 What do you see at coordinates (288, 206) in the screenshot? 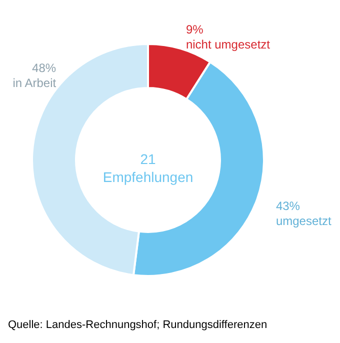
I see `data-label: 43%` at bounding box center [288, 206].